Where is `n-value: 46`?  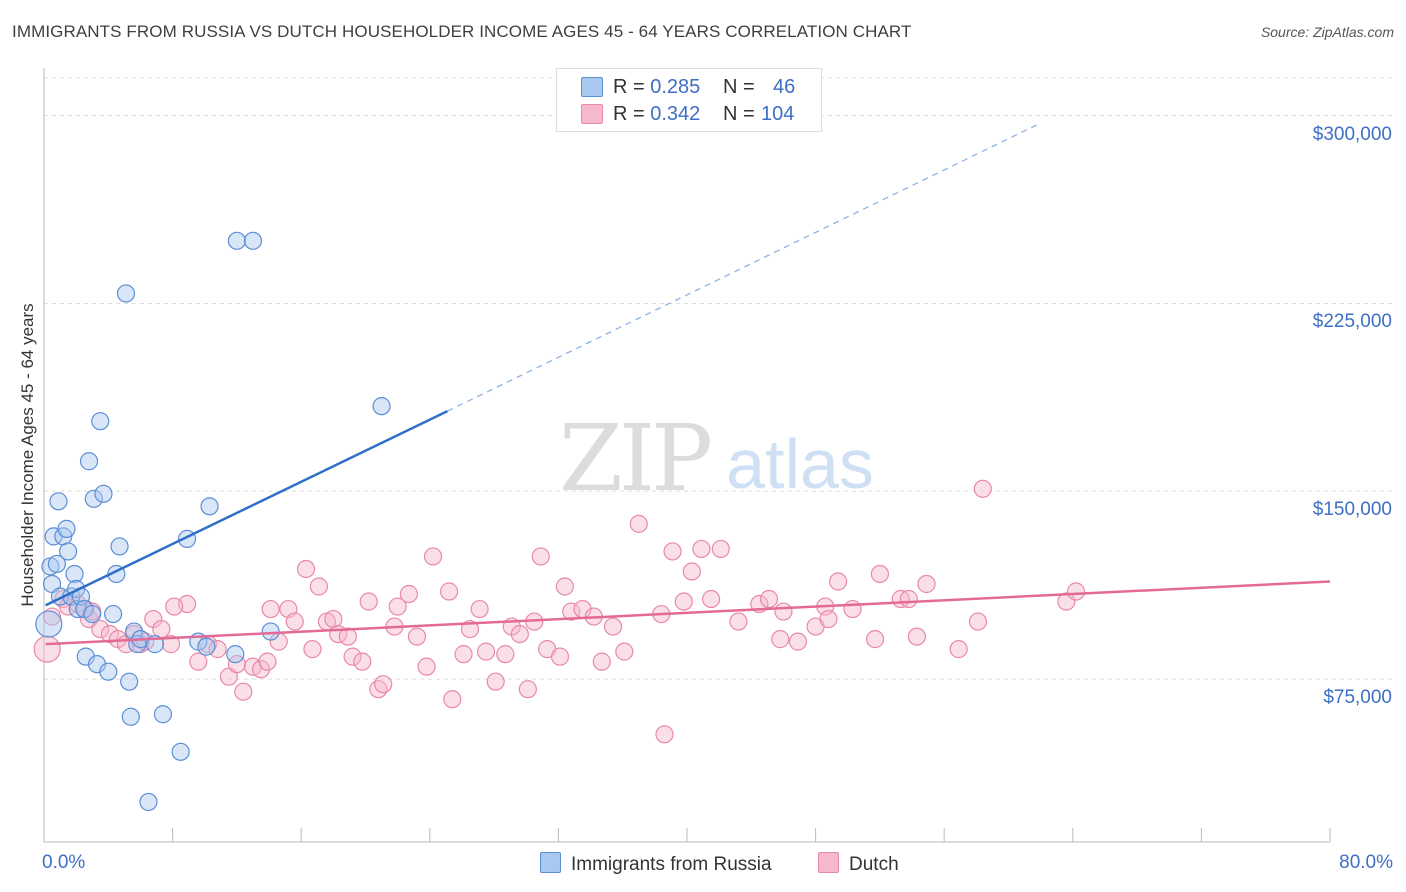
n-value: 46 is located at coordinates (784, 87).